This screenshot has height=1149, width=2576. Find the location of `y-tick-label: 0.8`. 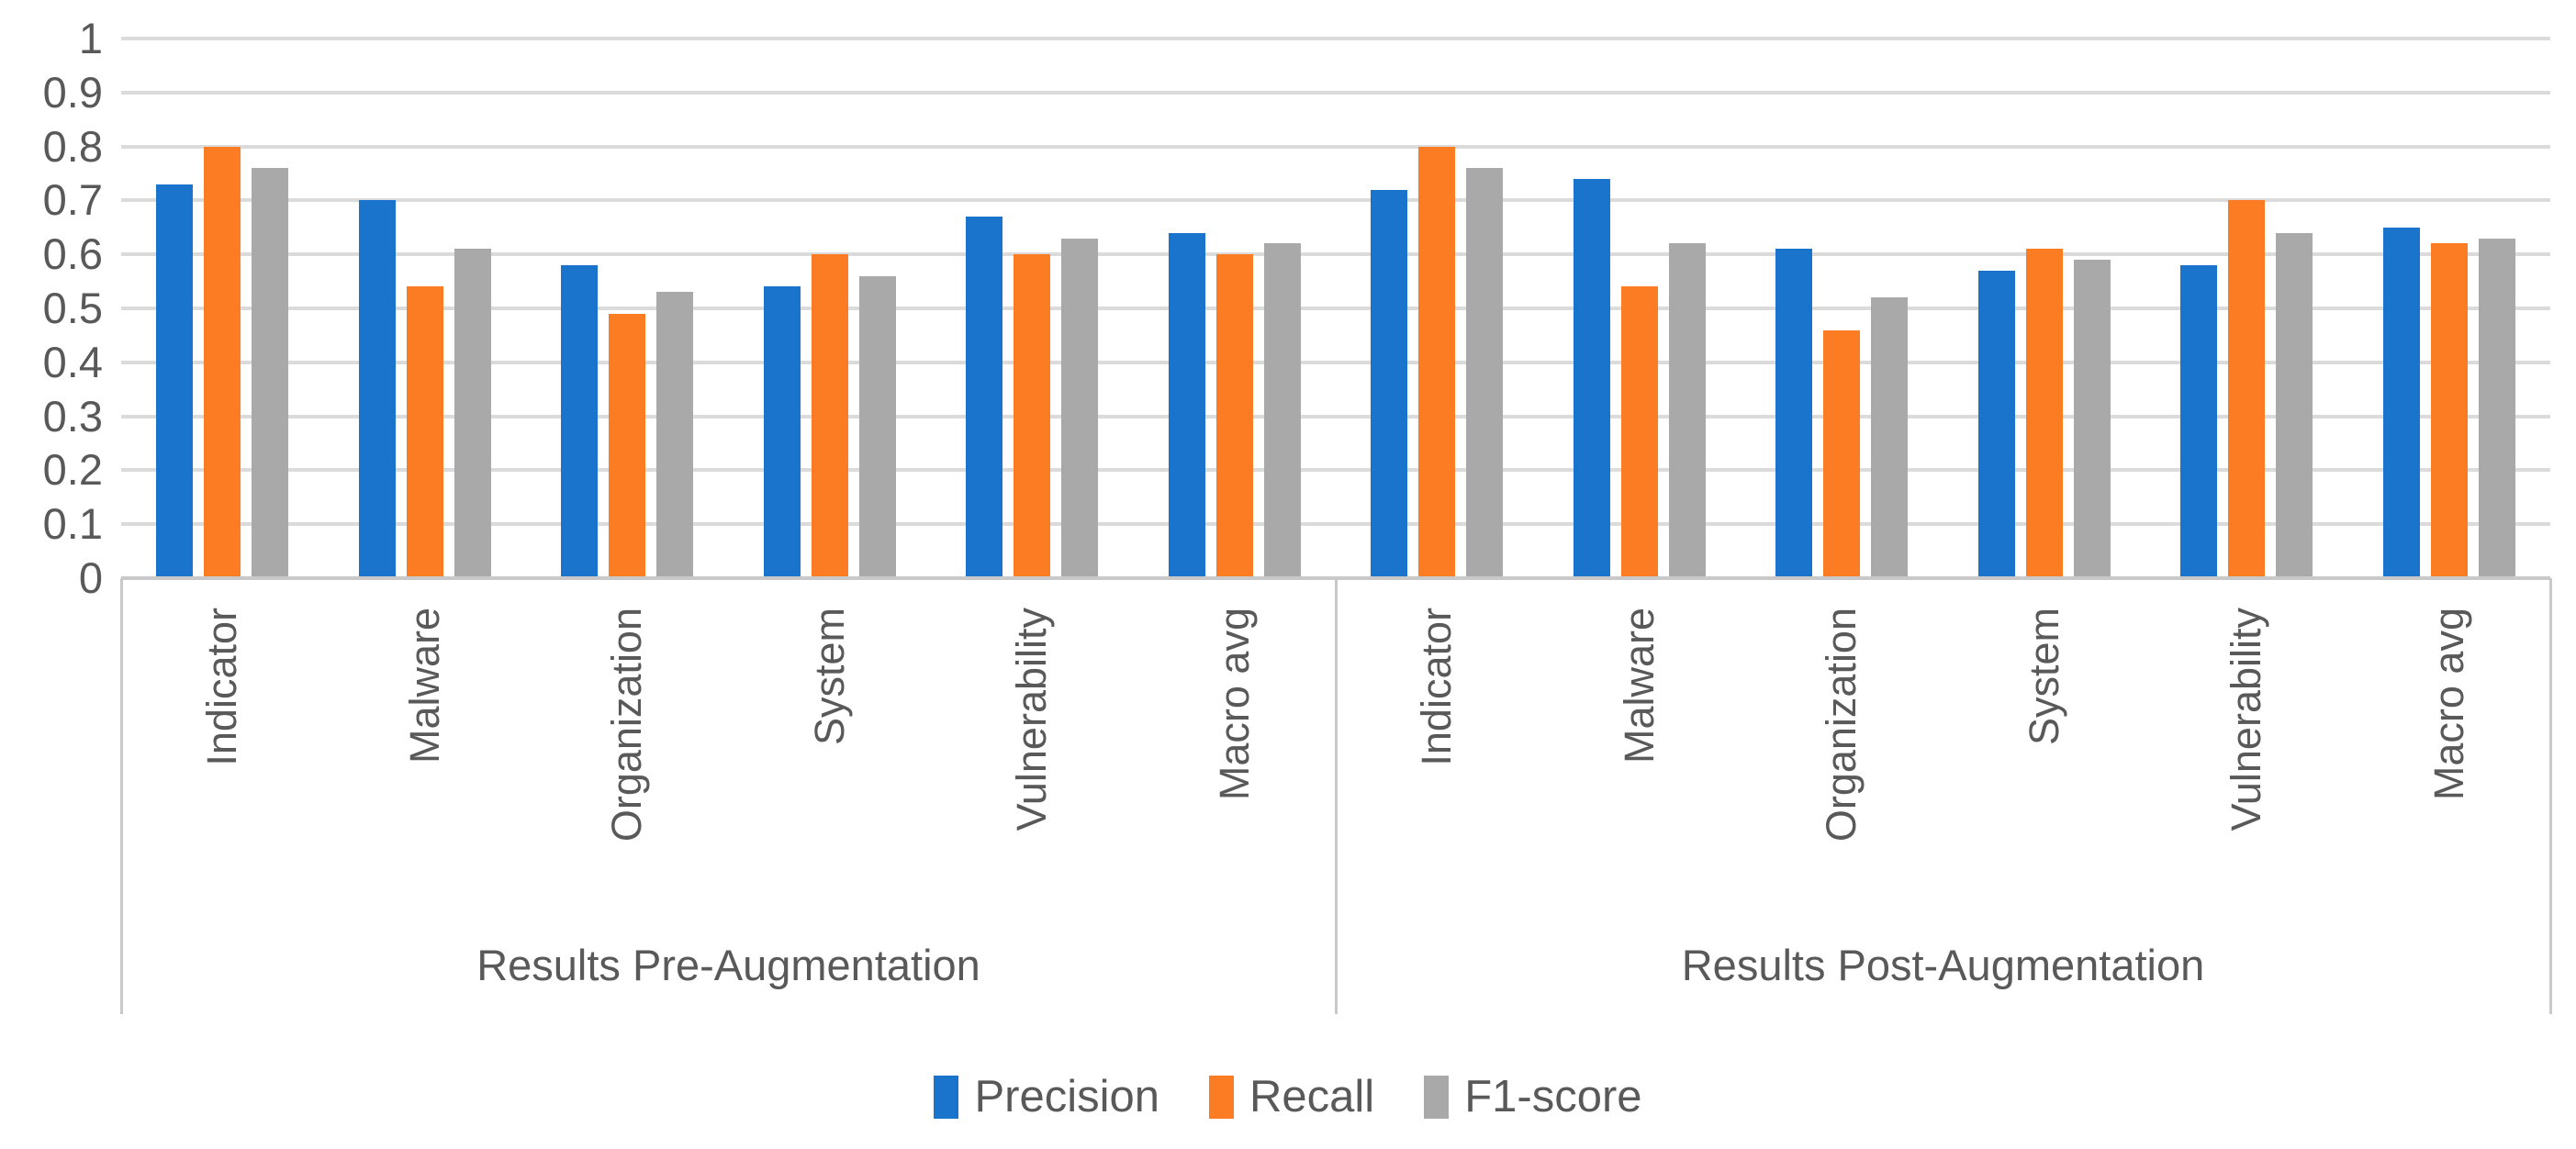

y-tick-label: 0.8 is located at coordinates (72, 146).